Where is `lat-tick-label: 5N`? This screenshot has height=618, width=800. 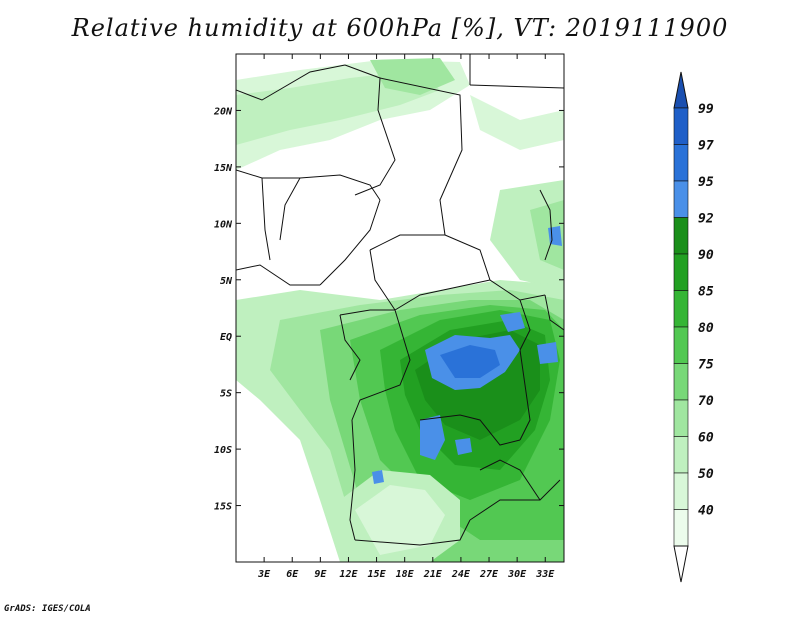
lat-tick-label: 5N is located at coordinates (226, 281).